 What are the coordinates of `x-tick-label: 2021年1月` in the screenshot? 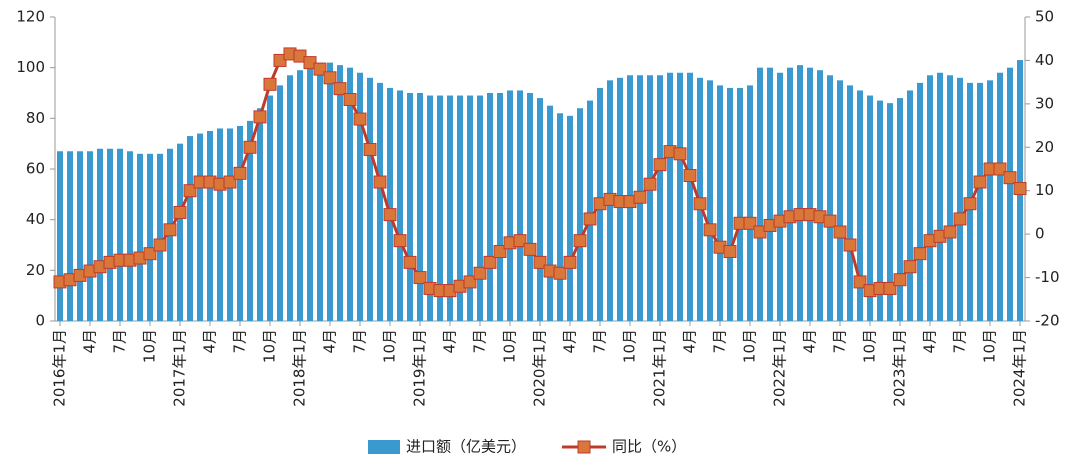 It's located at (660, 368).